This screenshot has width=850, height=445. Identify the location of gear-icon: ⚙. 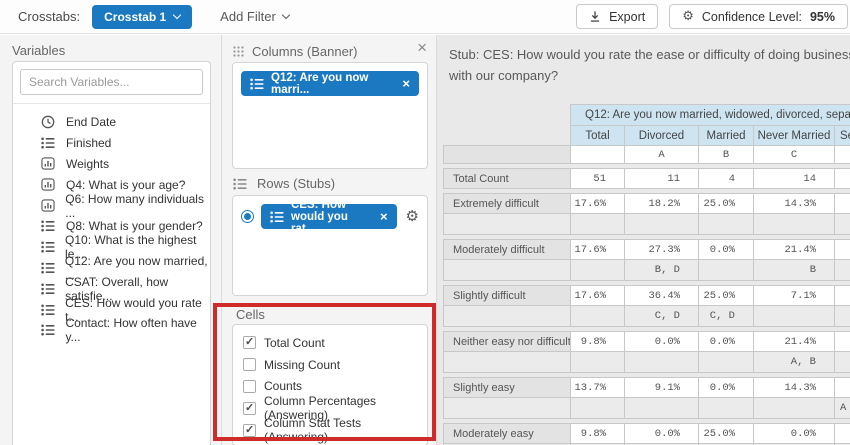
(412, 216).